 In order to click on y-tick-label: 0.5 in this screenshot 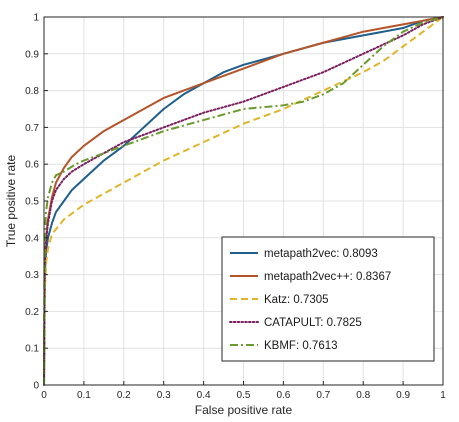, I will do `click(32, 202)`.